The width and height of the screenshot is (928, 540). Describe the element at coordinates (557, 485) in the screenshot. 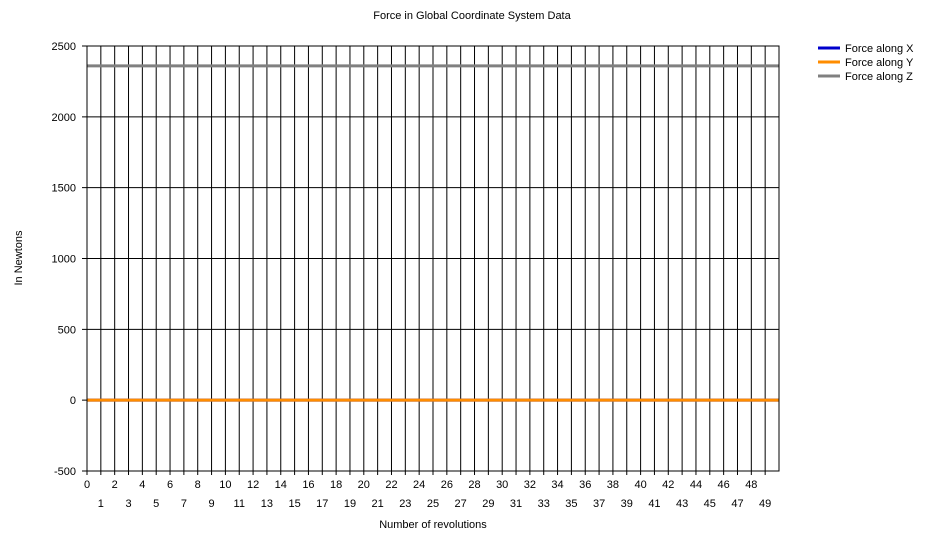

I see `x-tick-label: 34` at that location.